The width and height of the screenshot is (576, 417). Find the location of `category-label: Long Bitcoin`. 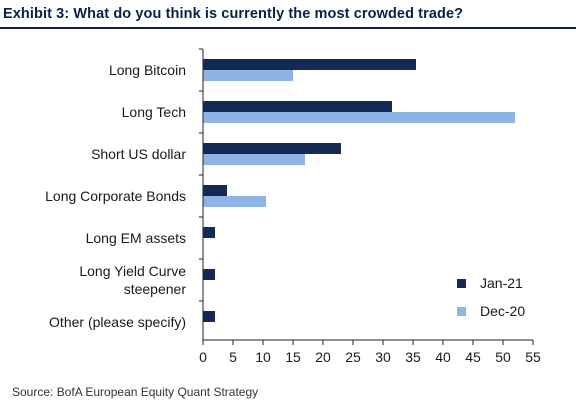

category-label: Long Bitcoin is located at coordinates (147, 70).